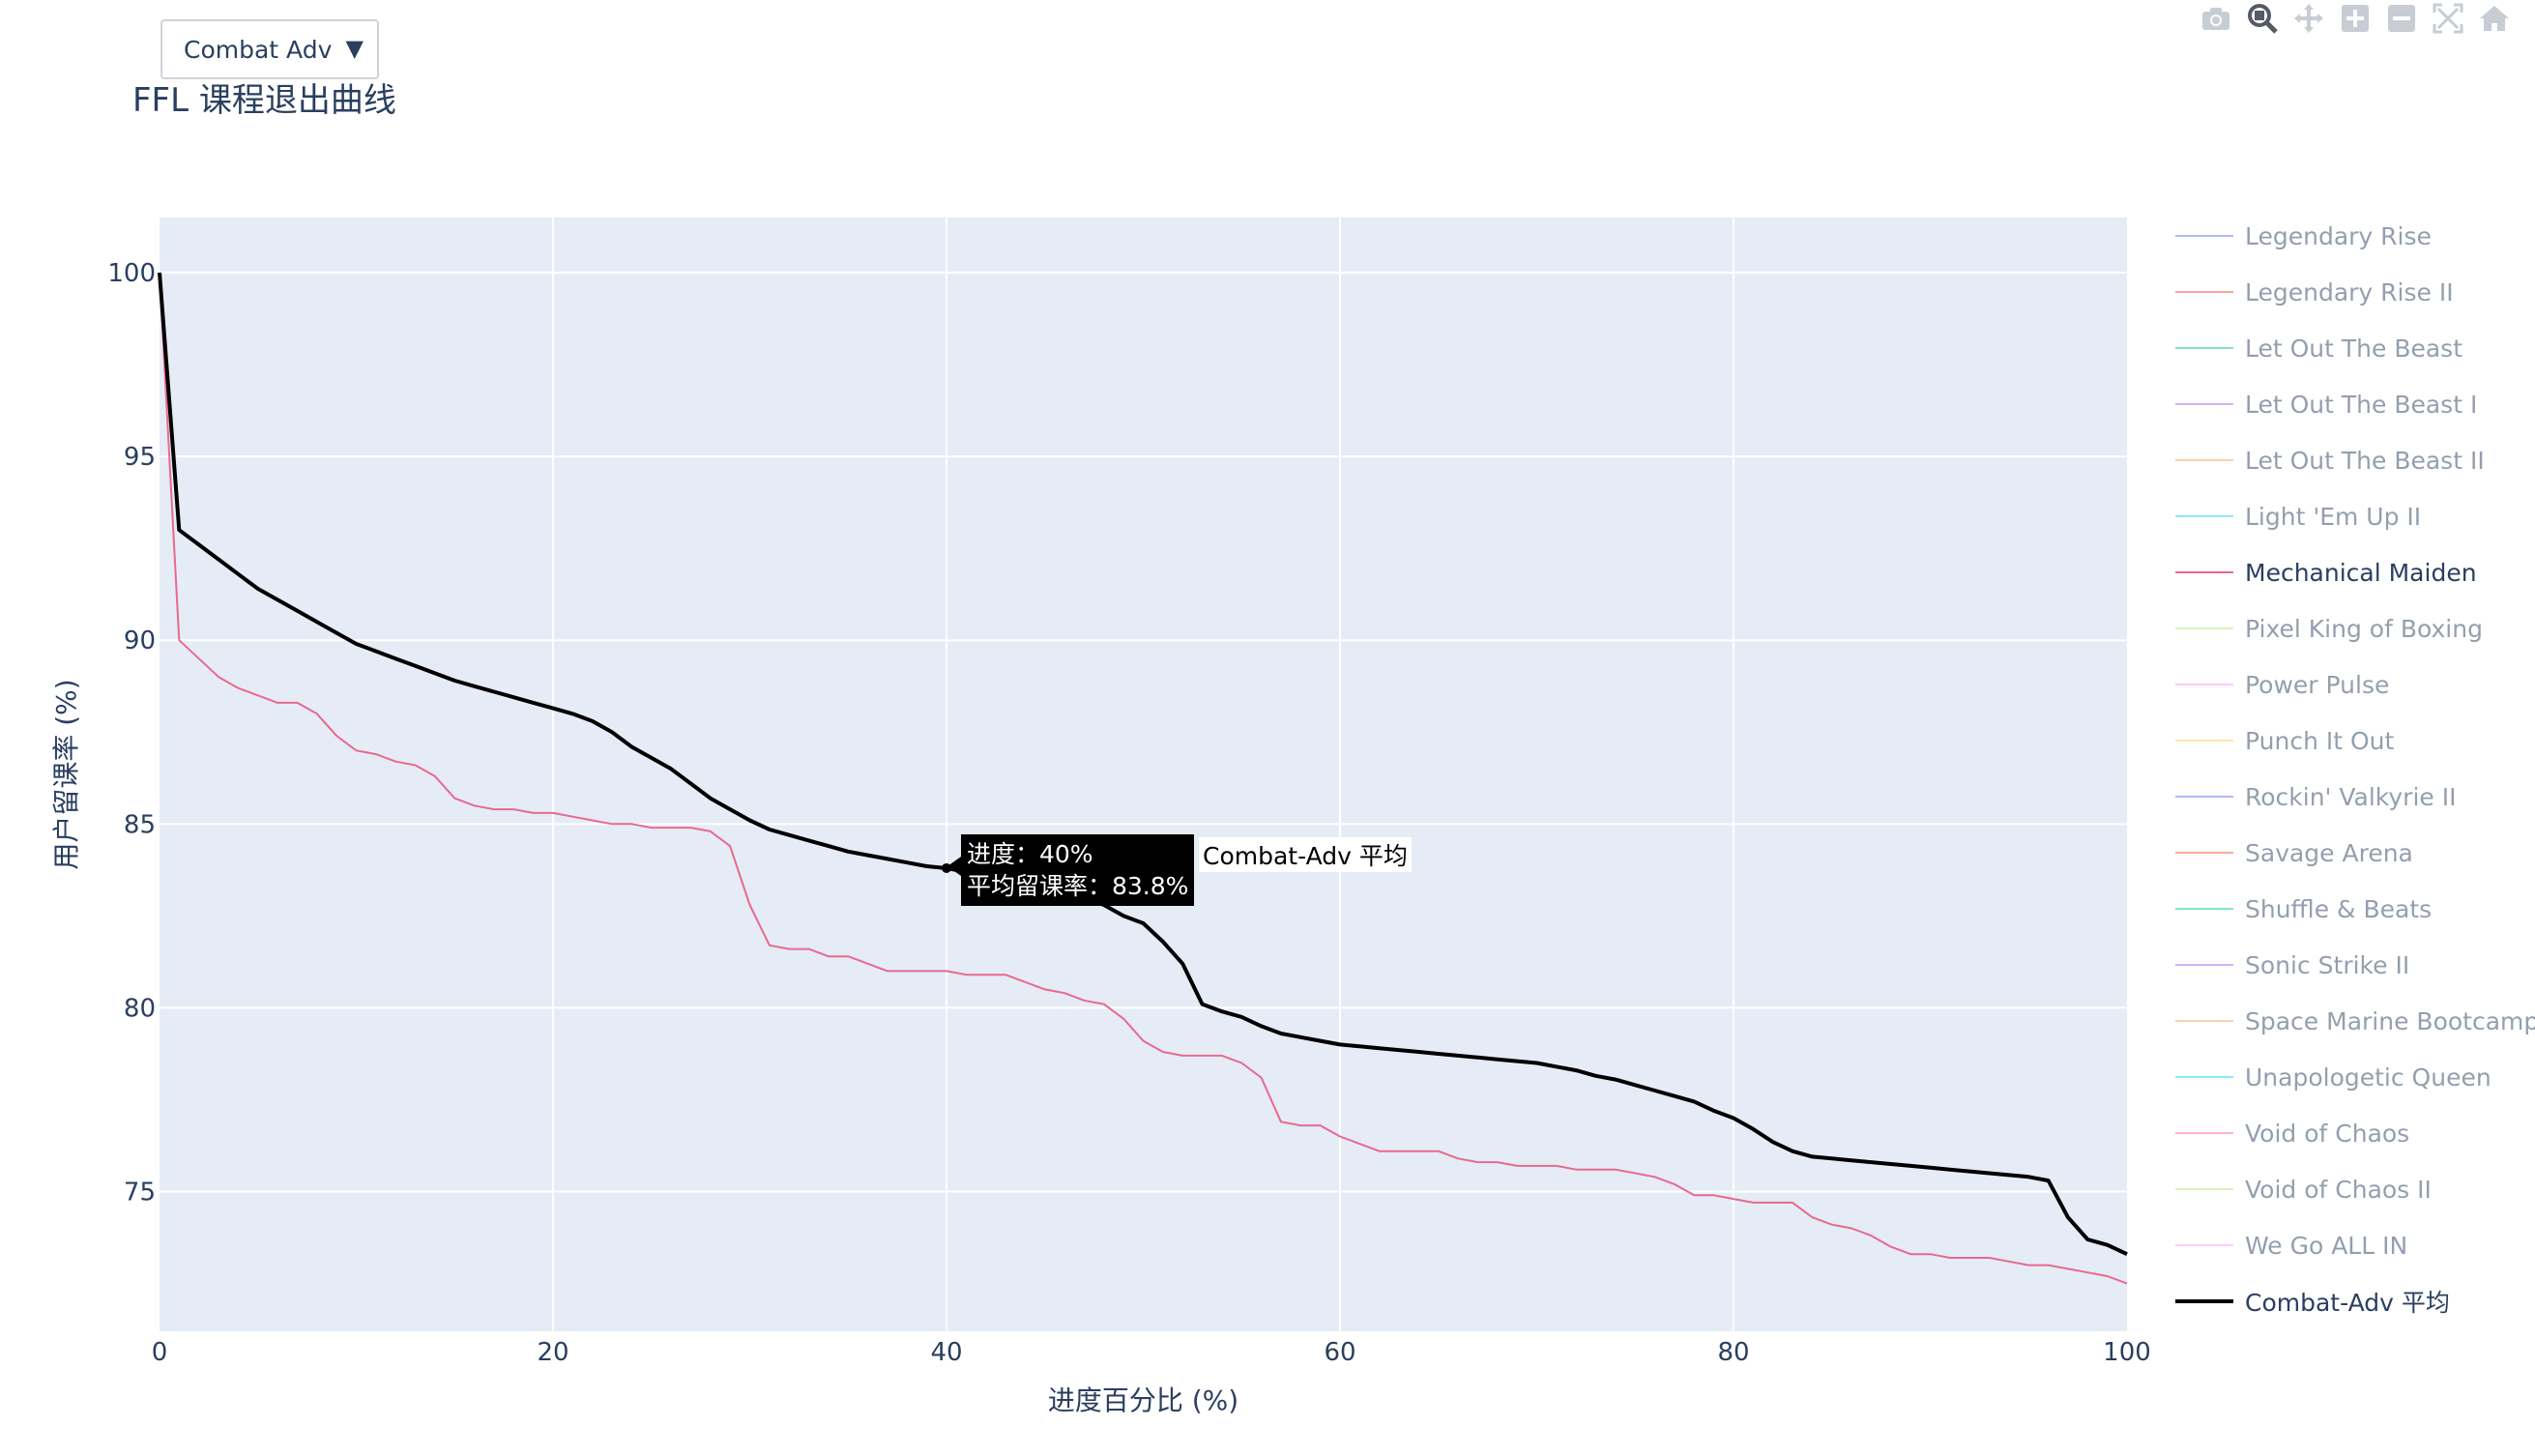  I want to click on x-tick-label: 80, so click(1733, 1353).